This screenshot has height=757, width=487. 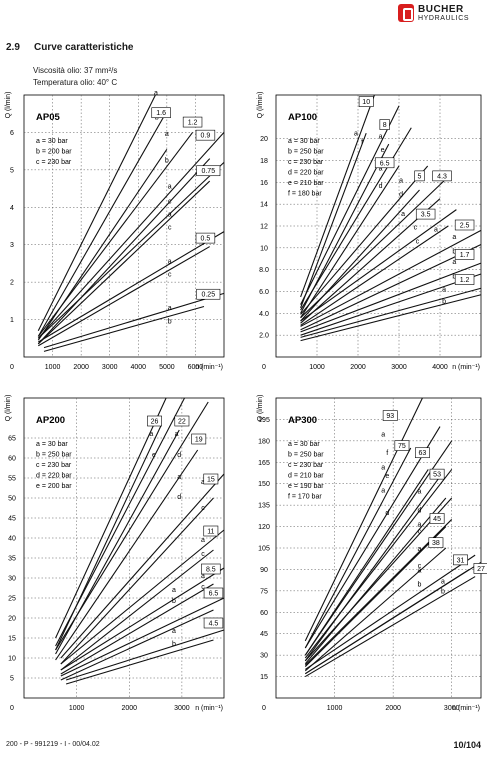 I want to click on chart-1-x-tick-label: 4000, so click(x=138, y=367).